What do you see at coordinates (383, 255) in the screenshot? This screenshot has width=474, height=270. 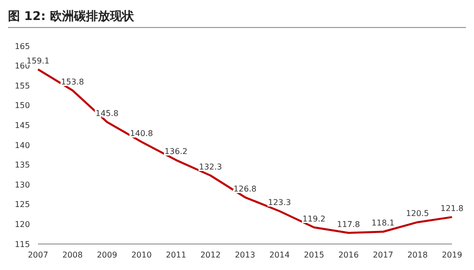 I see `x-tick-label: 2017` at bounding box center [383, 255].